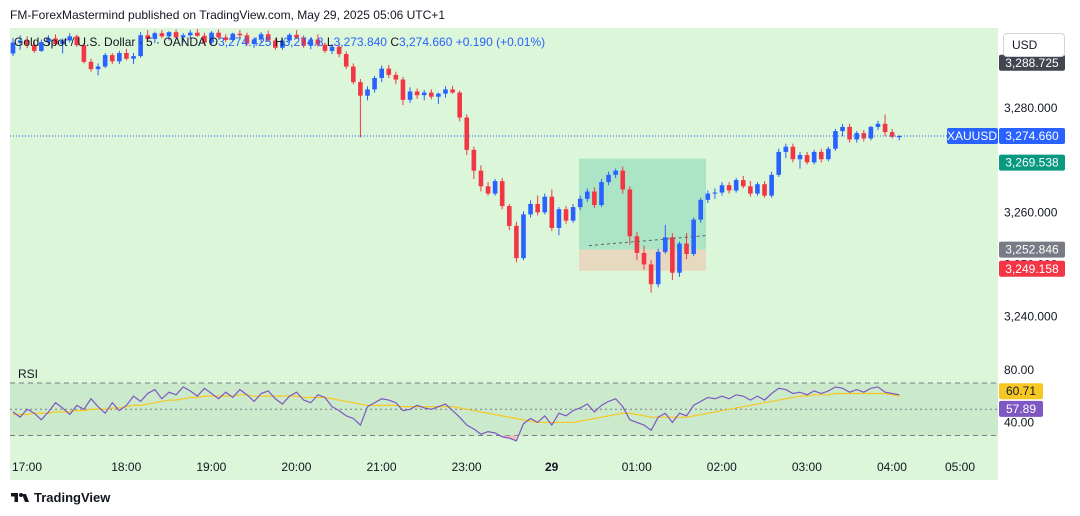  I want to click on time-tick-label: 02:00, so click(722, 467).